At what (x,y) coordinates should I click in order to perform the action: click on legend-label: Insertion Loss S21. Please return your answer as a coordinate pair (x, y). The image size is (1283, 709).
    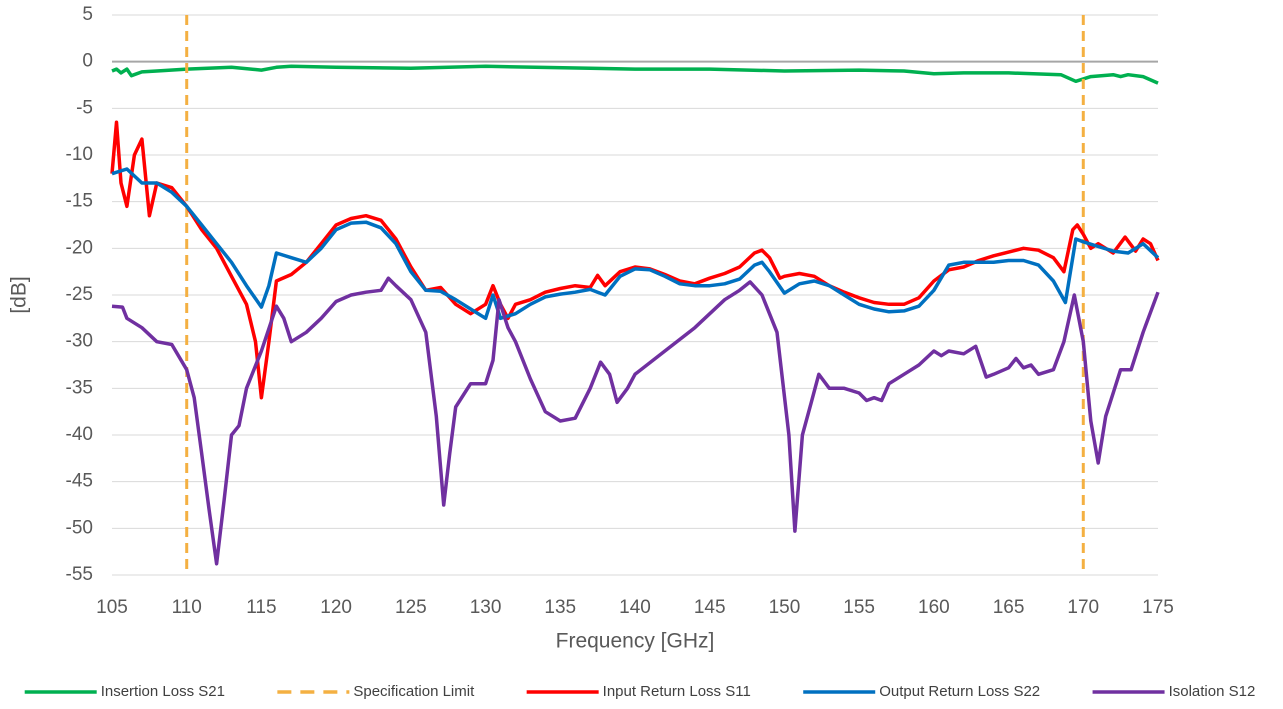
    Looking at the image, I should click on (163, 691).